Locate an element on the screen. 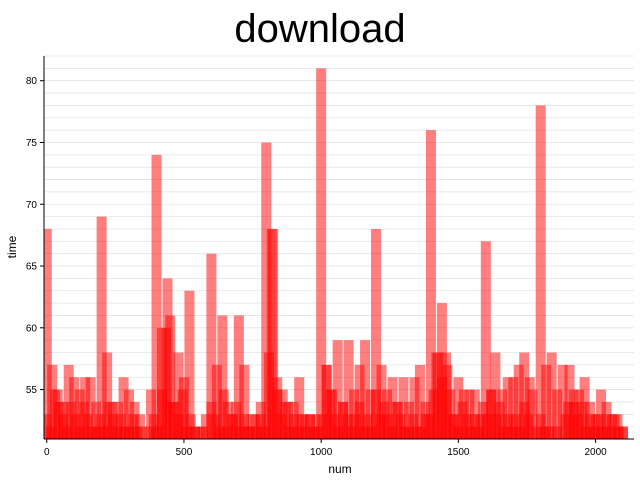 Image resolution: width=640 pixels, height=480 pixels. x-axis-label: num is located at coordinates (339, 469).